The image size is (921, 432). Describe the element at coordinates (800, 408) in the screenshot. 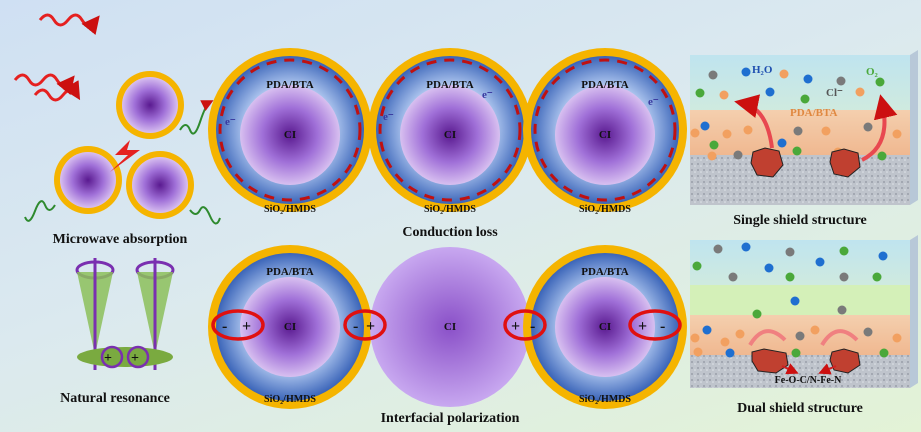

I see `dual-shield-label: Dual shield structure` at that location.